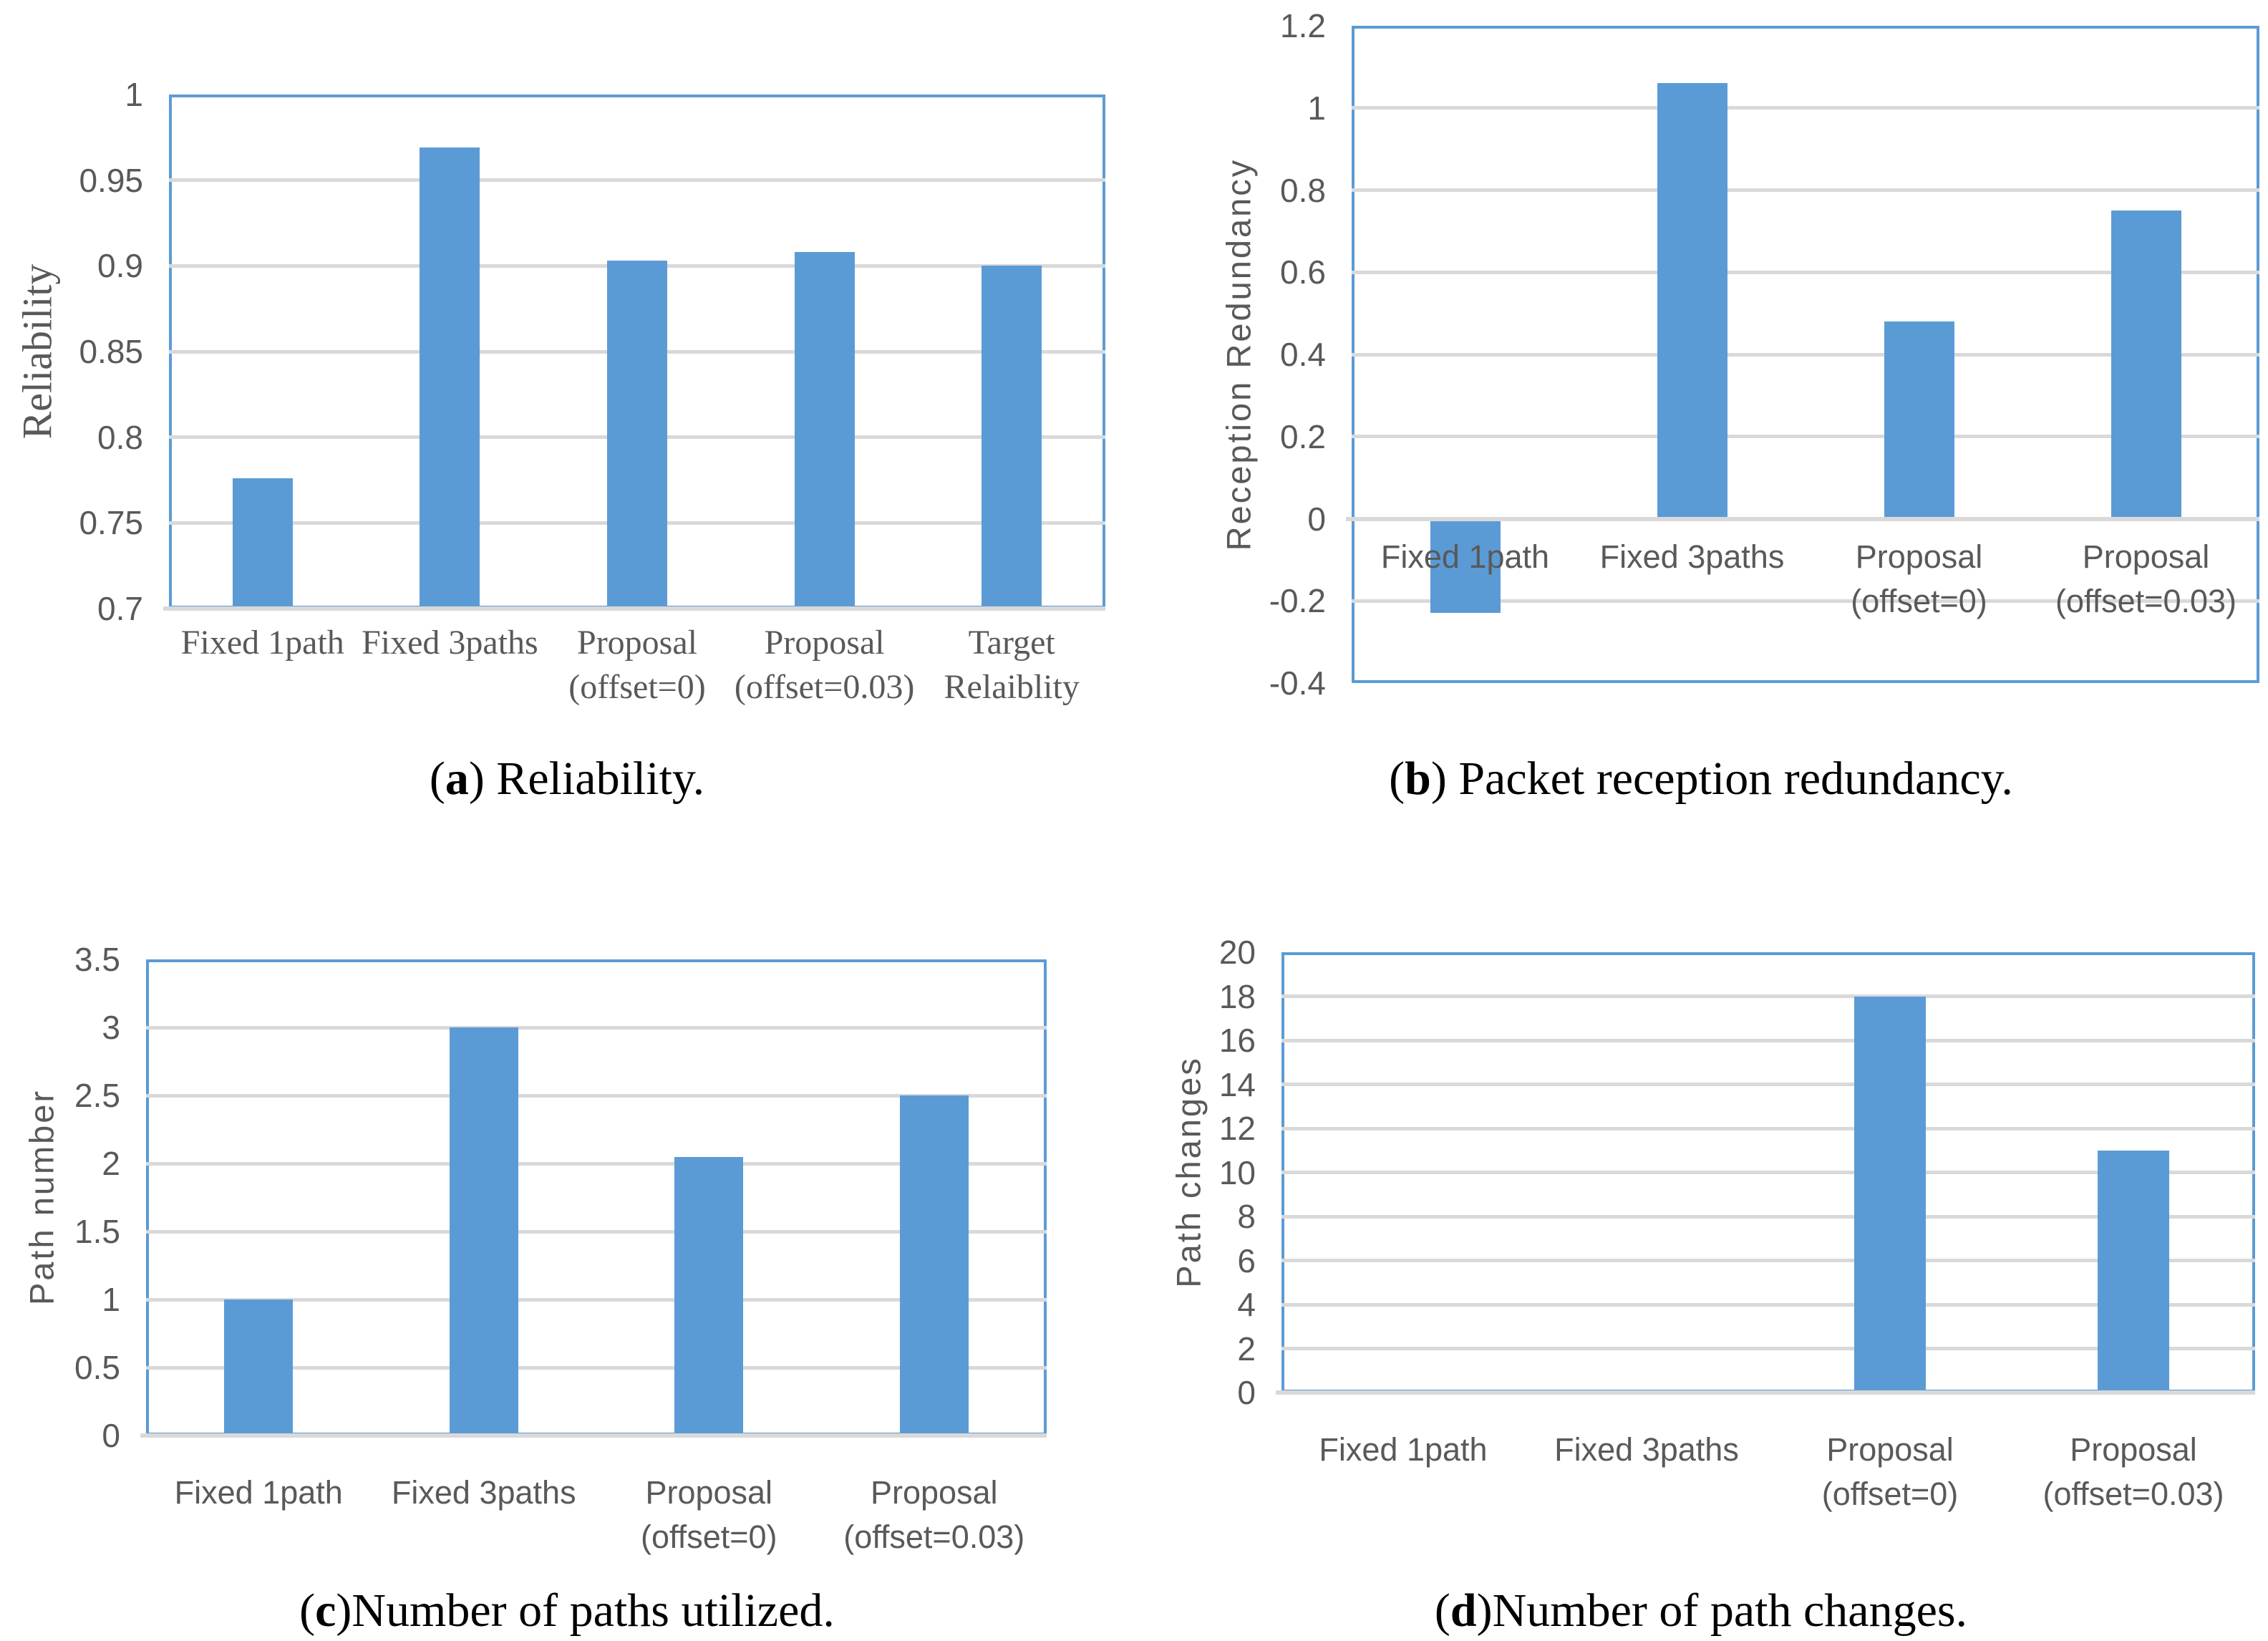 The image size is (2268, 1641). I want to click on x-category-label: Target Relaiblity, so click(1012, 665).